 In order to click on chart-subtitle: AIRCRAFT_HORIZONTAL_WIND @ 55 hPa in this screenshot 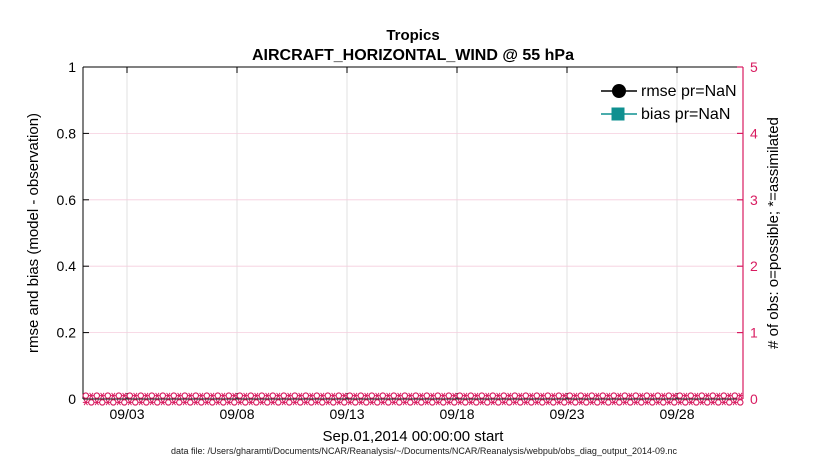, I will do `click(413, 55)`.